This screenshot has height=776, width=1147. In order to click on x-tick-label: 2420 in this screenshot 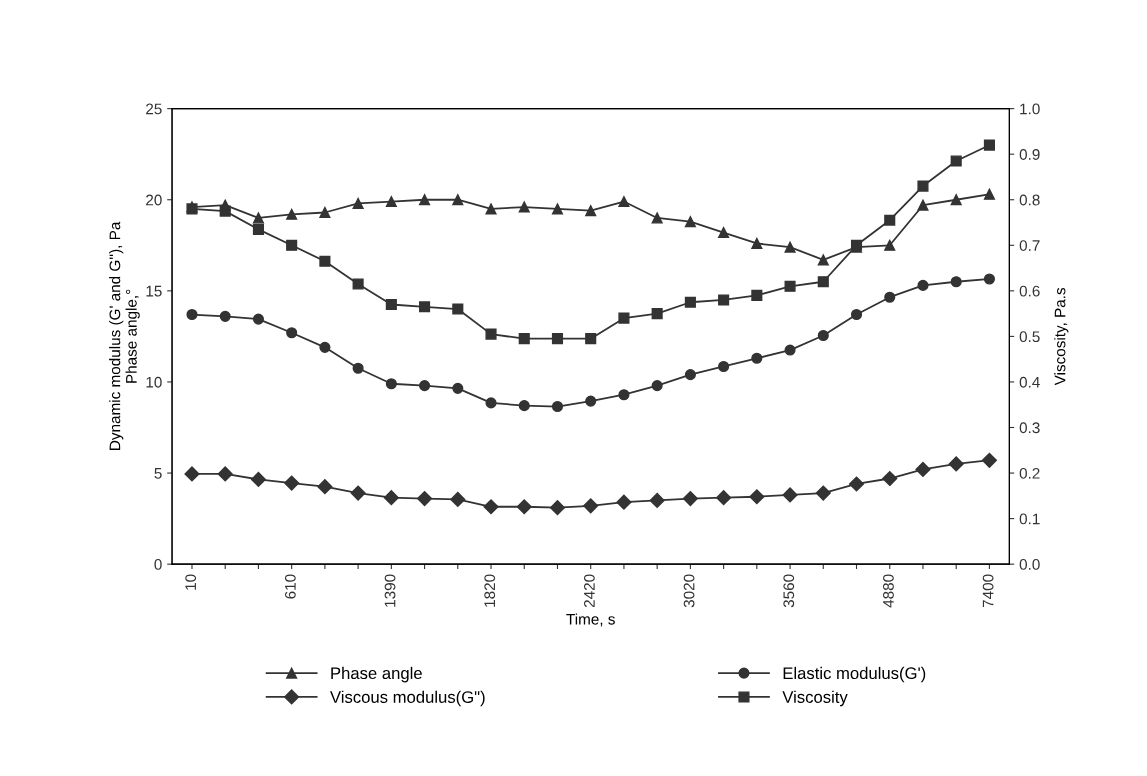, I will do `click(589, 591)`.